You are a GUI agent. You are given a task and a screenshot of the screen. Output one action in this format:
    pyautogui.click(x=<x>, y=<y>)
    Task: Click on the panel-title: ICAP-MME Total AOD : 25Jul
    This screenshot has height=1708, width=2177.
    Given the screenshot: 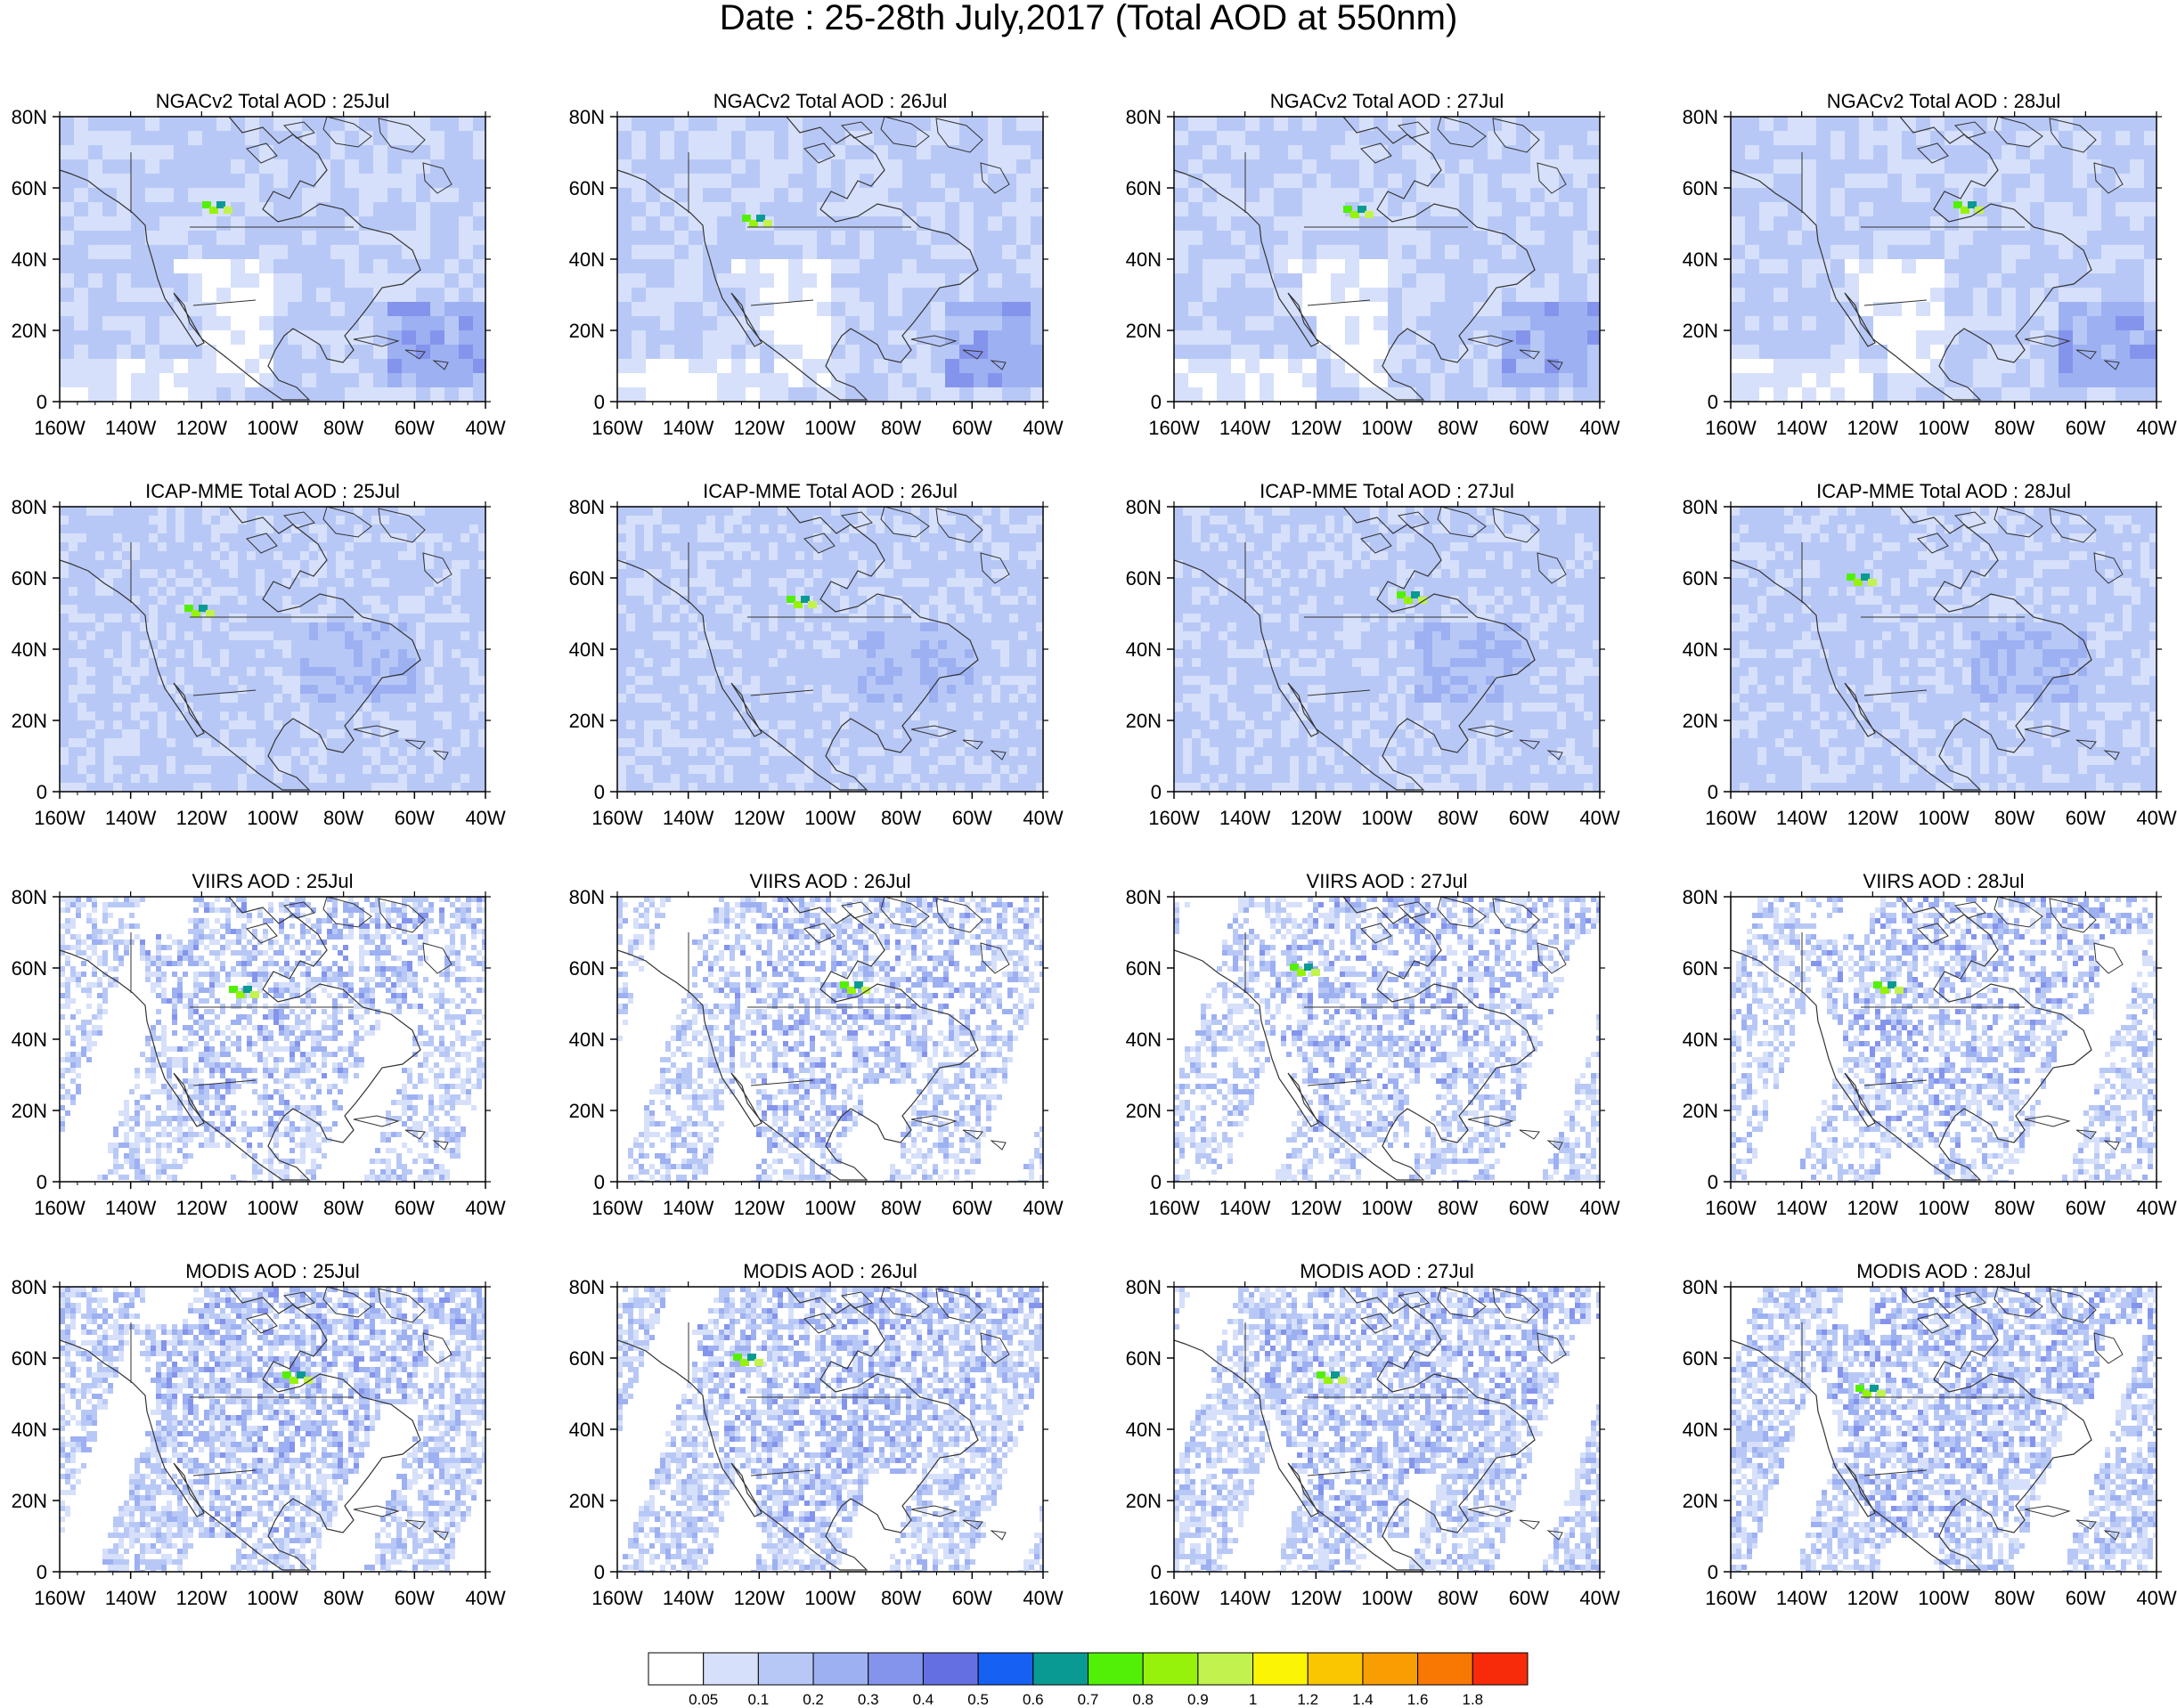 What is the action you would take?
    pyautogui.click(x=272, y=491)
    